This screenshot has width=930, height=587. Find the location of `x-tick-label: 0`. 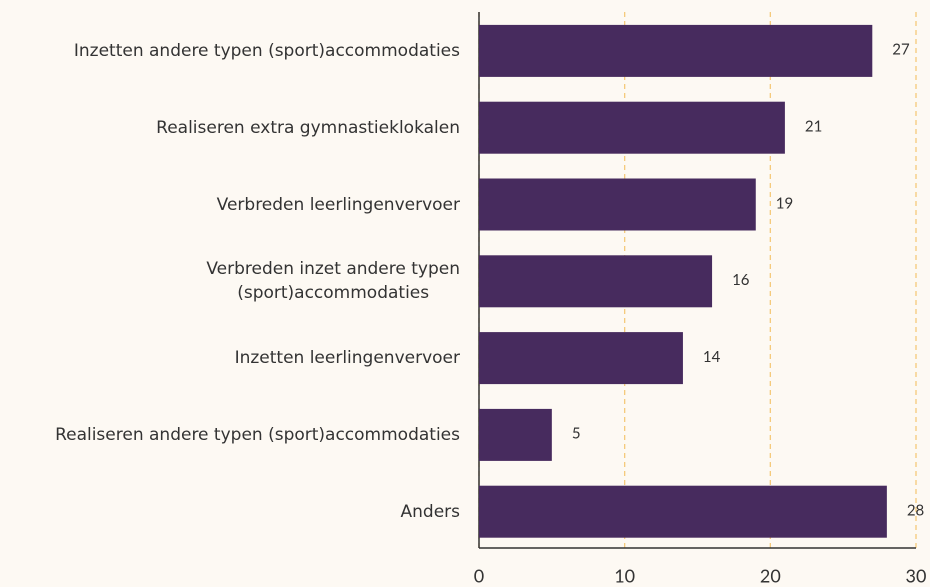

x-tick-label: 0 is located at coordinates (479, 576).